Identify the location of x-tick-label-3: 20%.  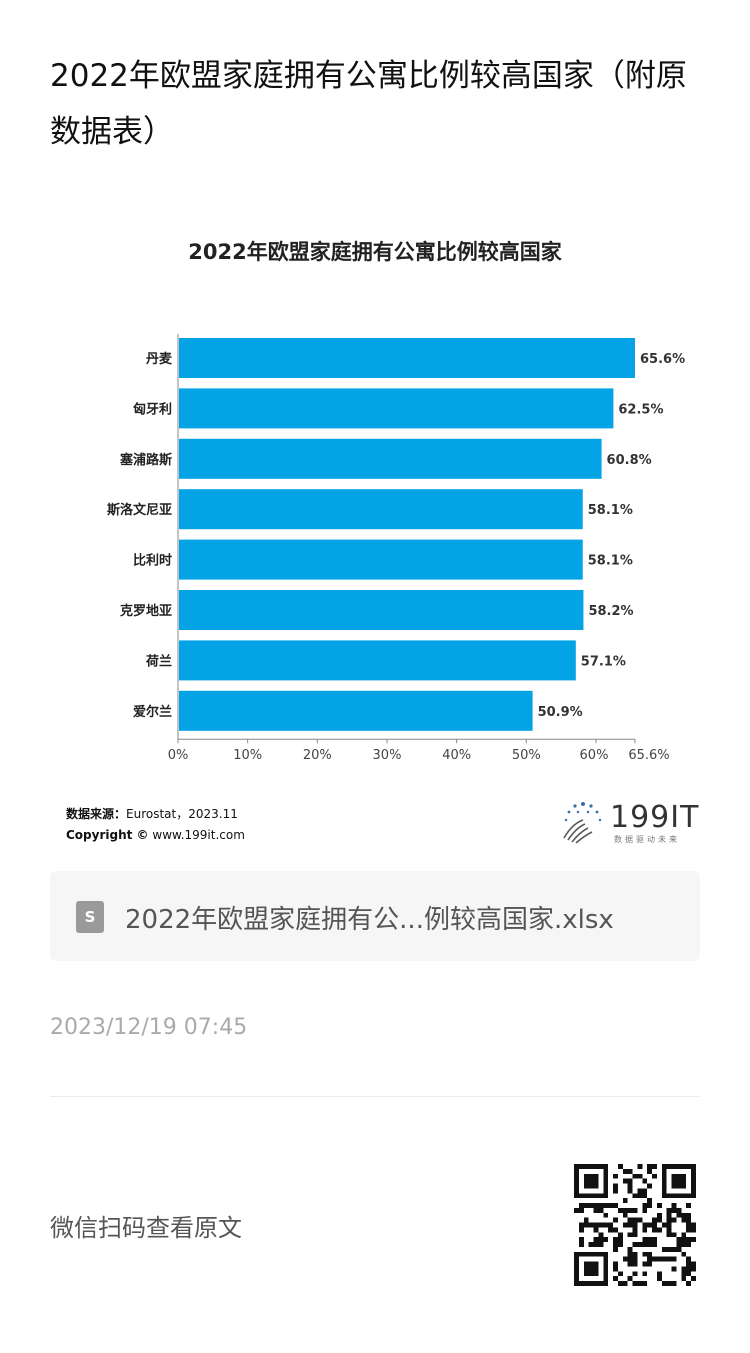
(317, 755).